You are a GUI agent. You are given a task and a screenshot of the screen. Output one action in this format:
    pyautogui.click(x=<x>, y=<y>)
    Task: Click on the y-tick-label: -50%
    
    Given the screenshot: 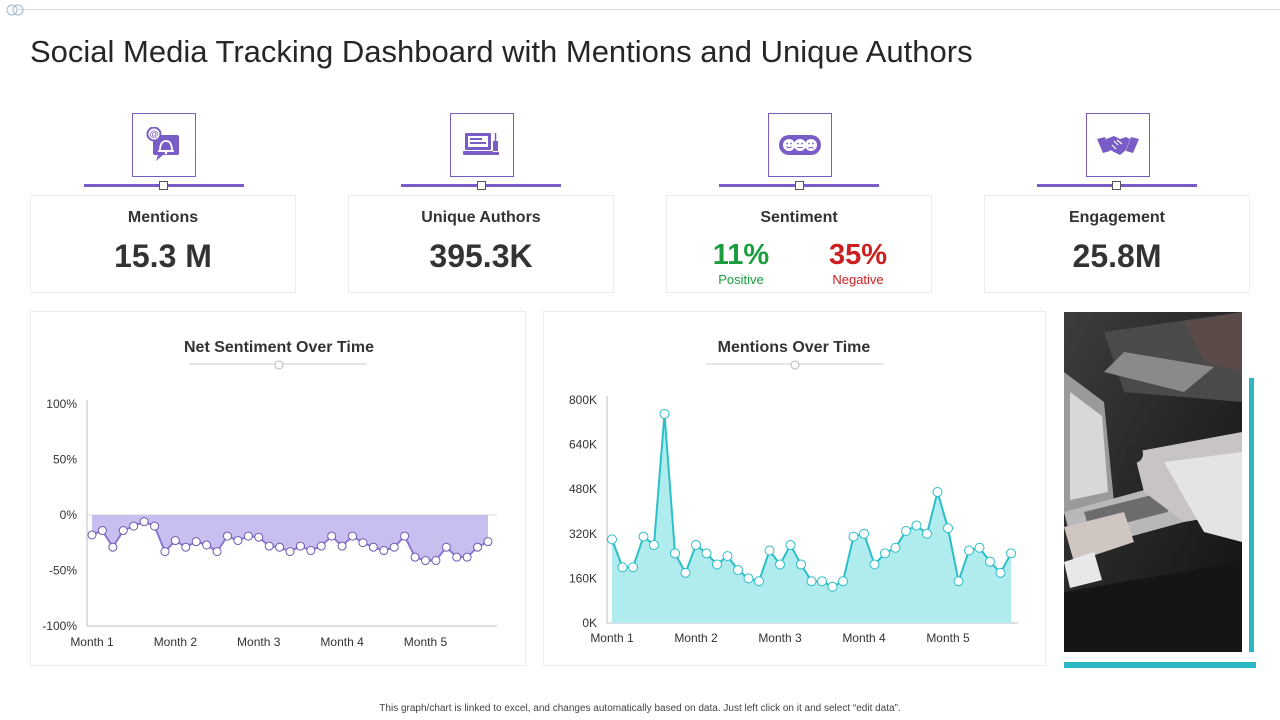 What is the action you would take?
    pyautogui.click(x=63, y=571)
    